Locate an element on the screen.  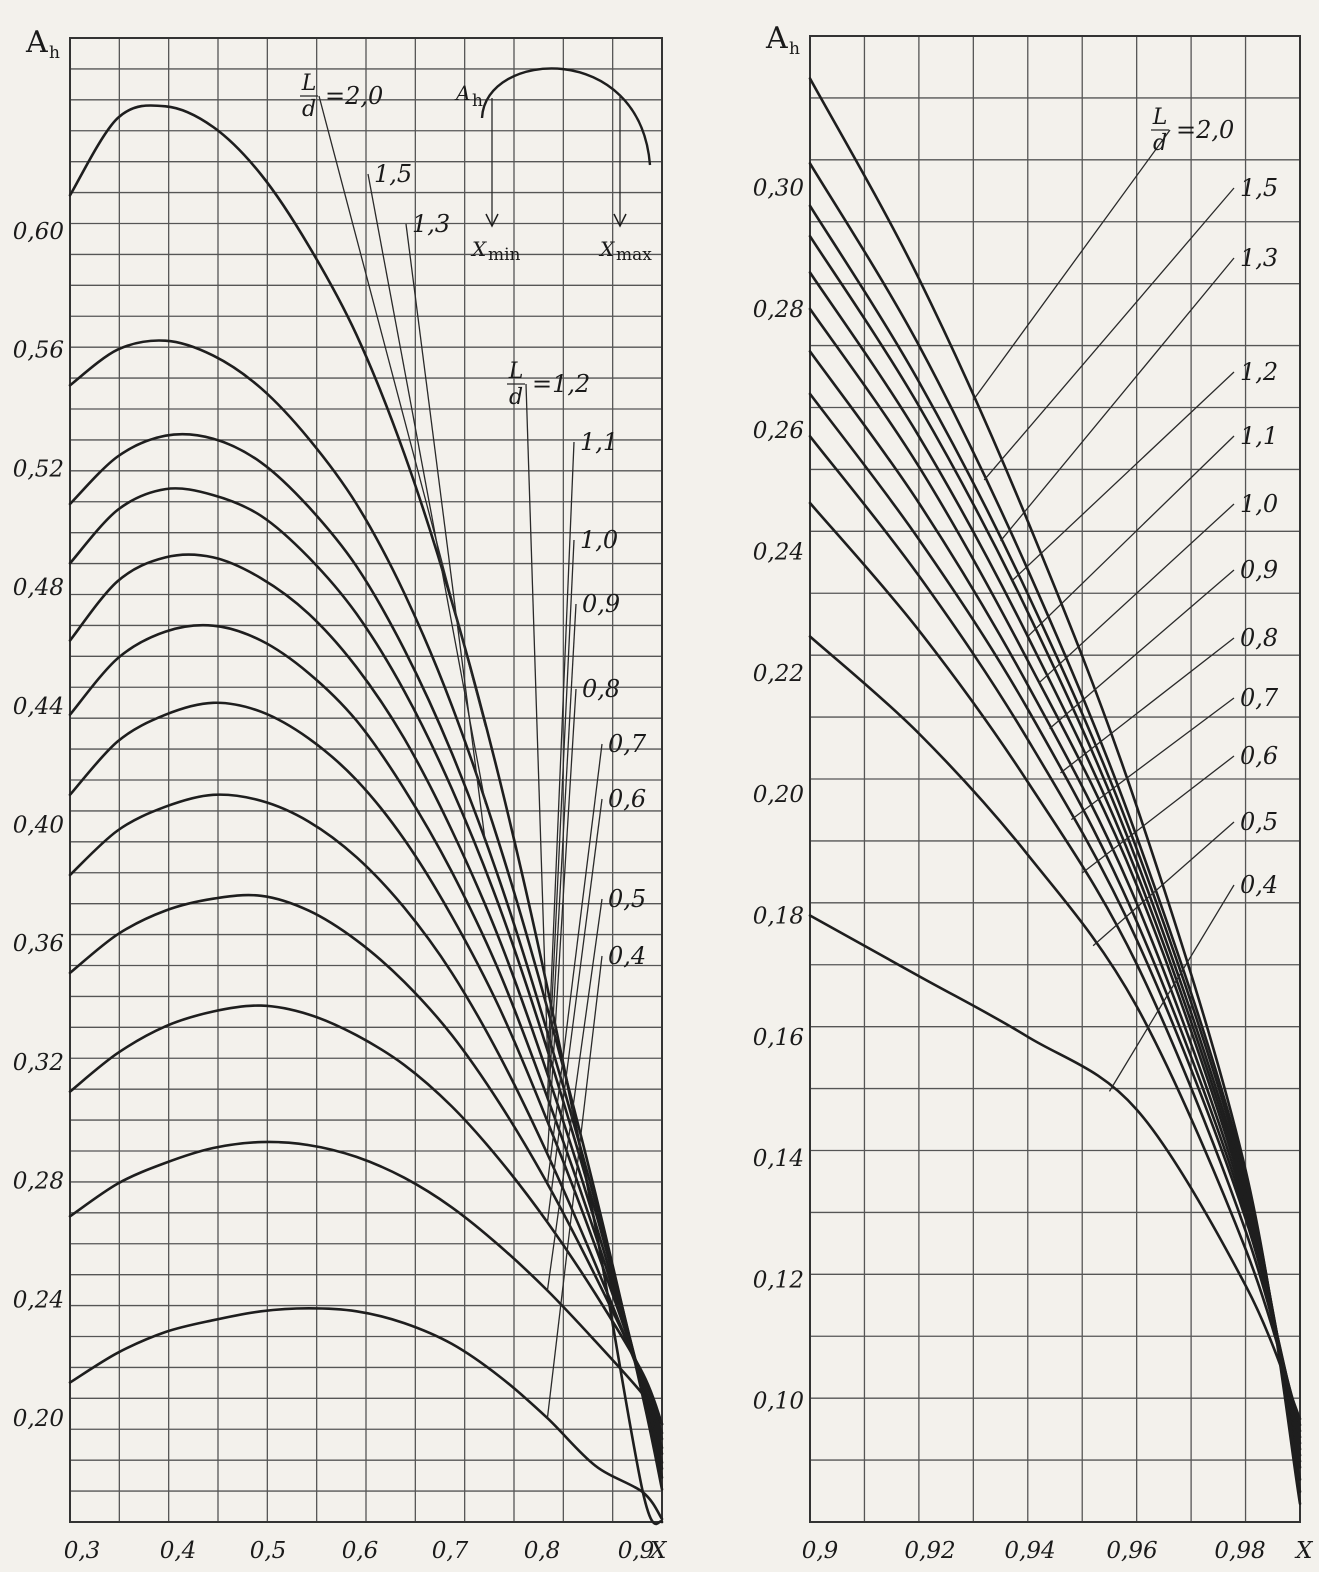
right-y-tick-label: 0,16 is located at coordinates (778, 1038).